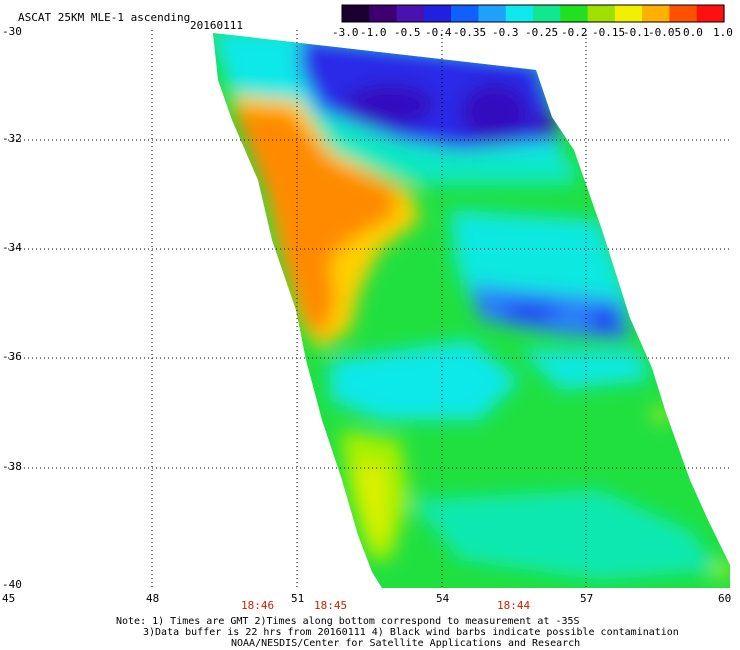 The width and height of the screenshot is (740, 650). What do you see at coordinates (153, 598) in the screenshot?
I see `lon-label: 48` at bounding box center [153, 598].